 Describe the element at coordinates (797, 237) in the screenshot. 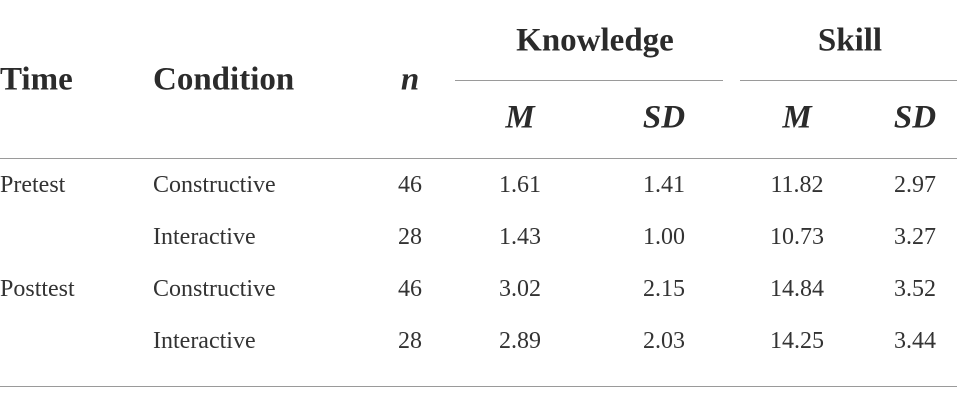

I see `cell: 10.73` at that location.